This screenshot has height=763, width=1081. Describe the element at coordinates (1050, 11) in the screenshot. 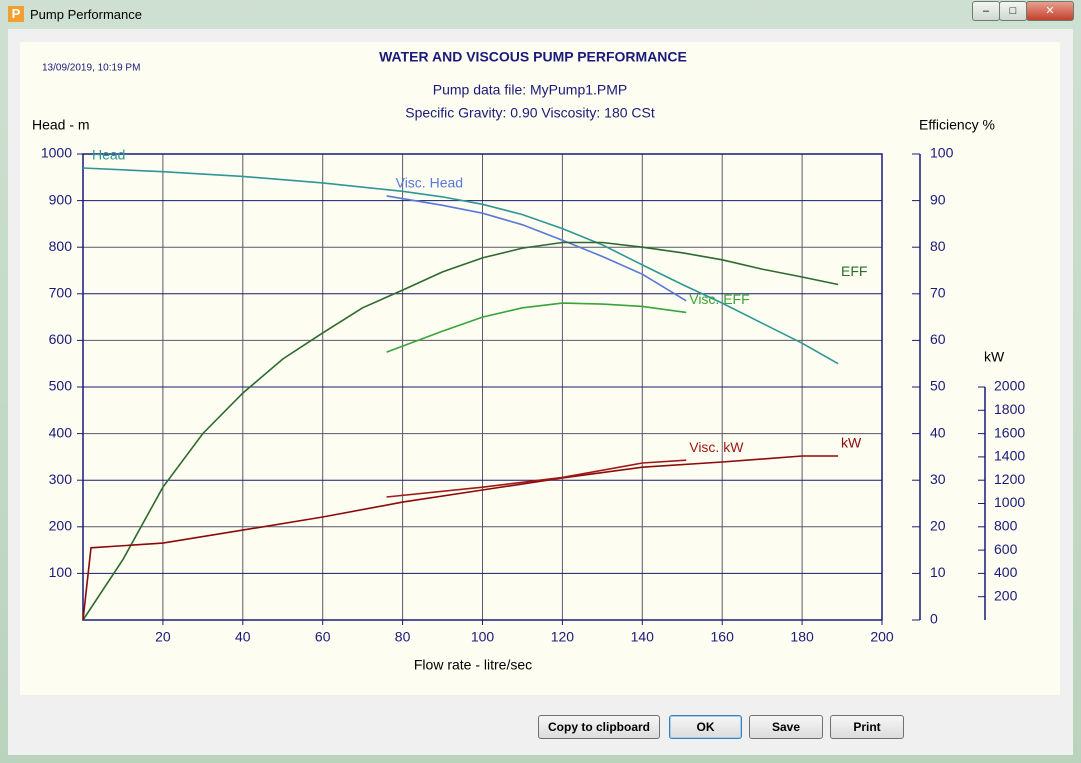

I see `close-button: ✕` at that location.